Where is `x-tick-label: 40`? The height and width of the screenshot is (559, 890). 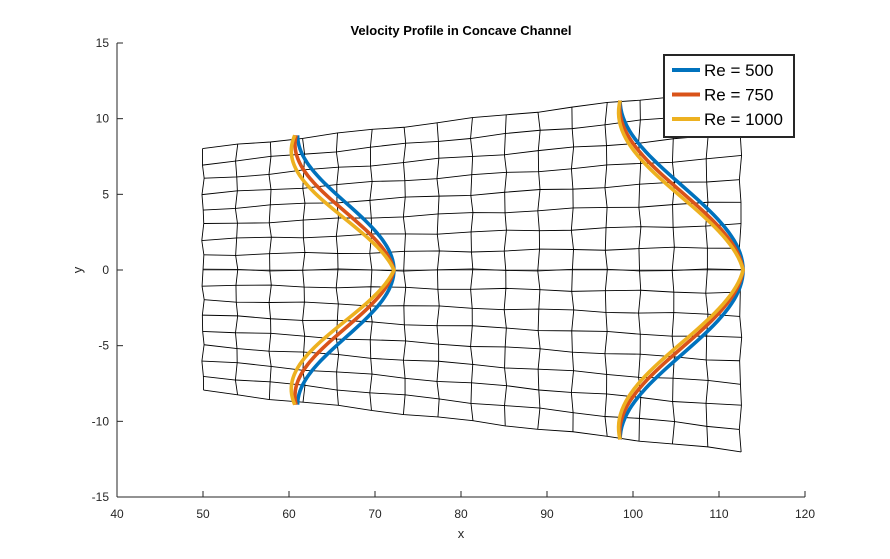 x-tick-label: 40 is located at coordinates (117, 514).